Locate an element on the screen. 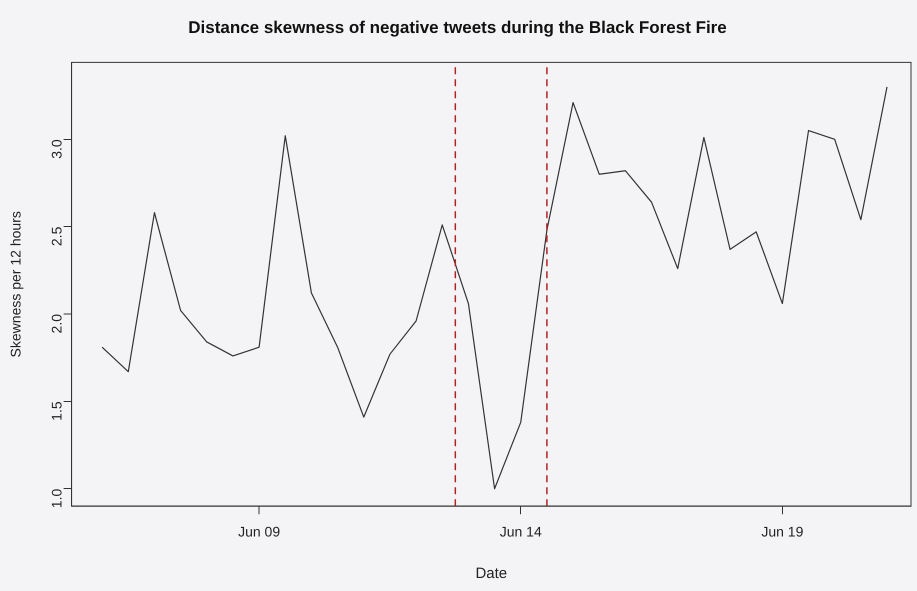 The height and width of the screenshot is (591, 917). chart-title: Distance skewness of negative tweets during the Black Forest Fire is located at coordinates (457, 27).